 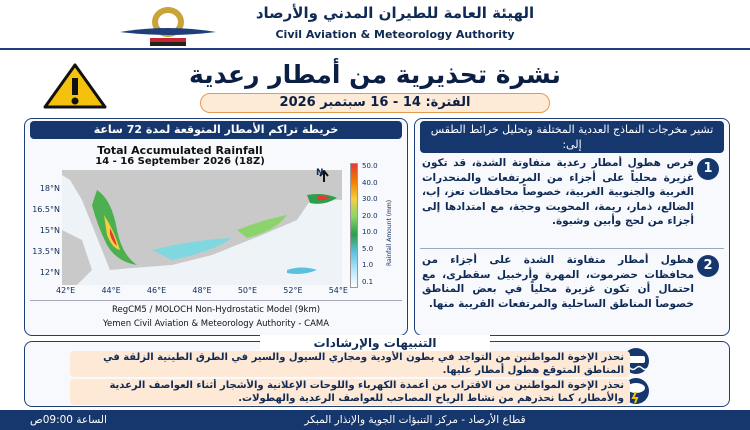 I want to click on footer-bar, so click(x=375, y=420).